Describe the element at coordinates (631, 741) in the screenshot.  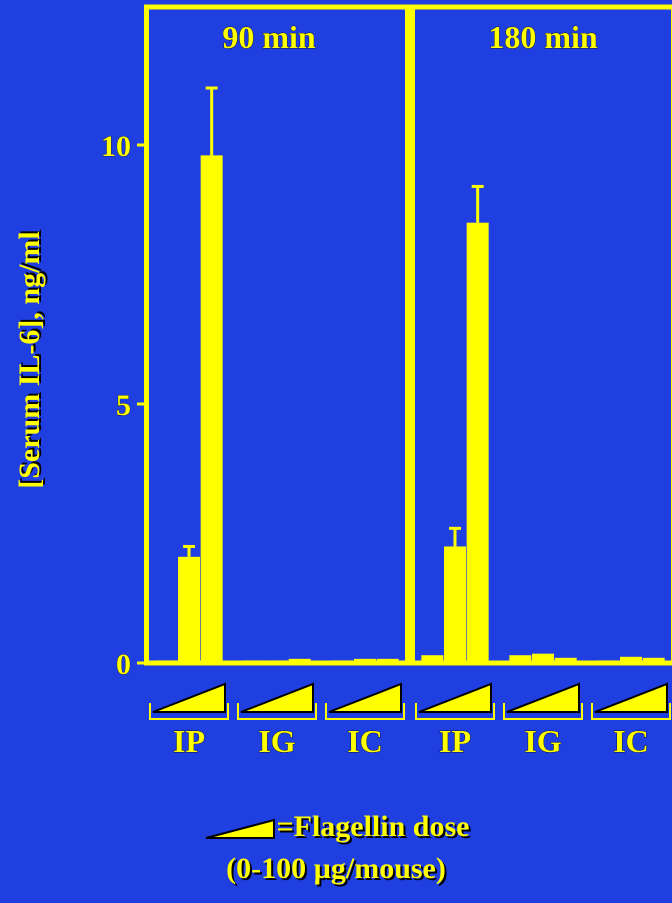
I see `group-label-p1-ic: IC` at that location.